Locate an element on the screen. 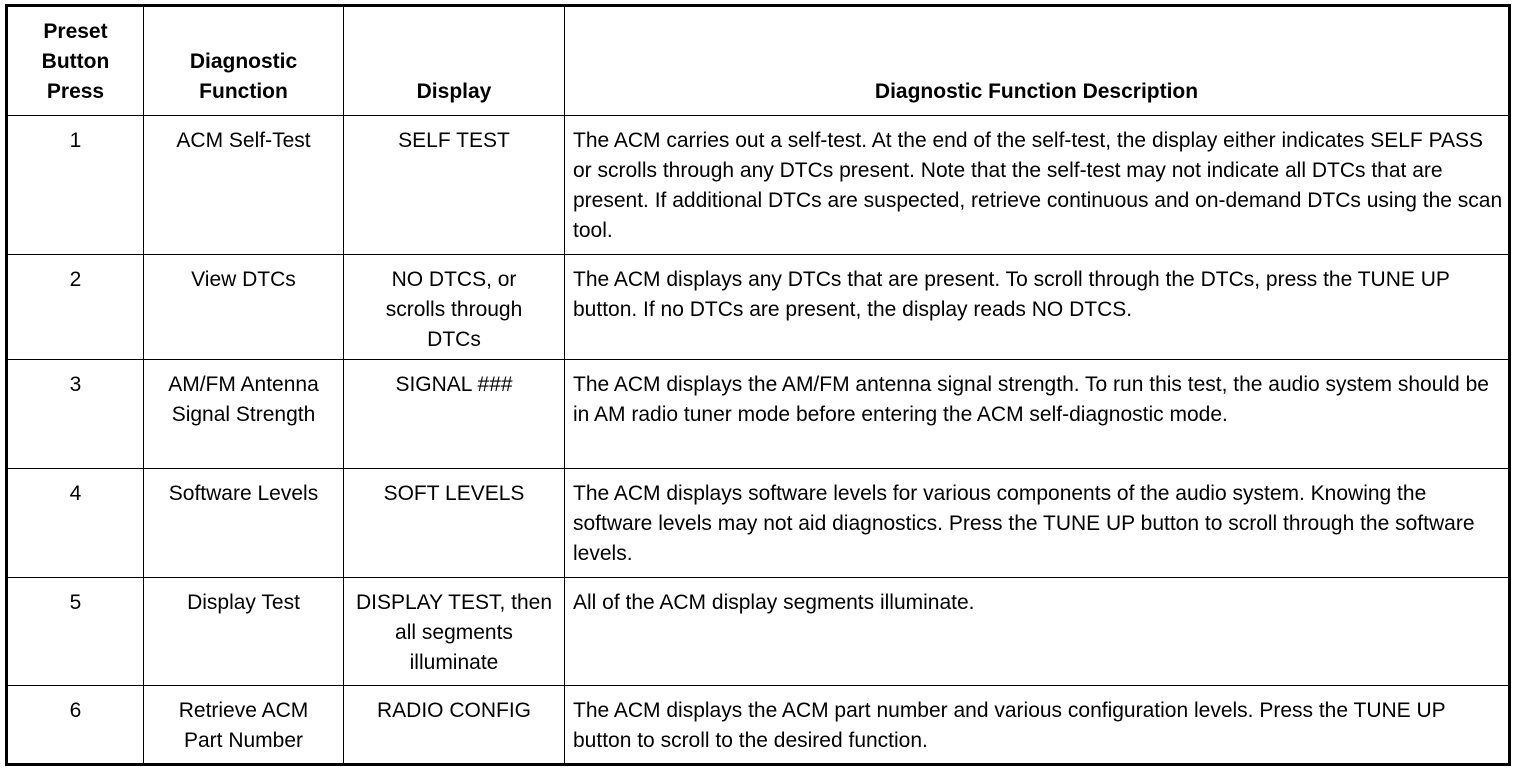 The width and height of the screenshot is (1520, 768). header-press: Preset Button Press is located at coordinates (75, 60).